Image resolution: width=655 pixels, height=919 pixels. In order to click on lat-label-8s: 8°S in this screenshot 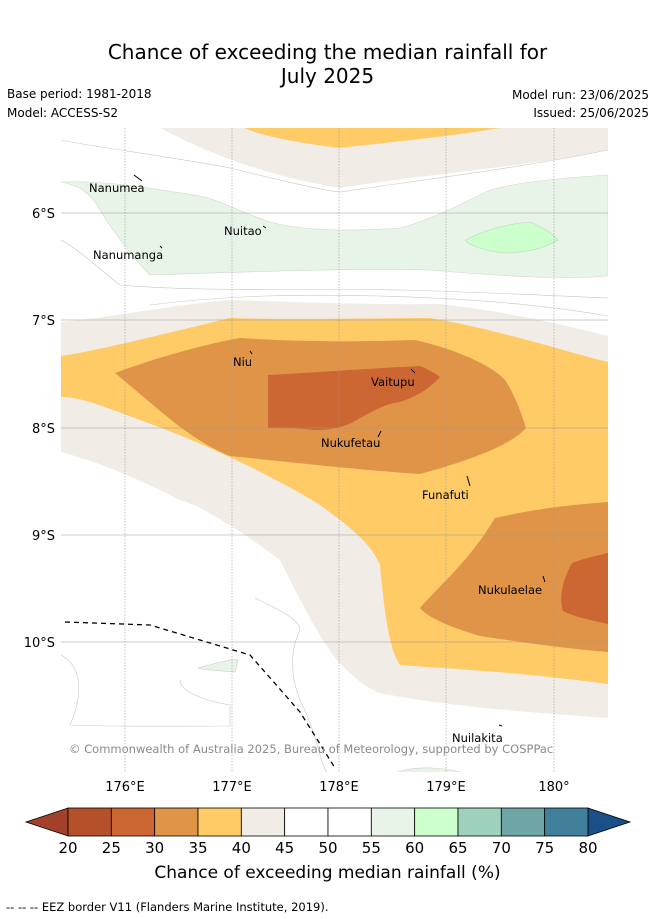, I will do `click(43, 429)`.